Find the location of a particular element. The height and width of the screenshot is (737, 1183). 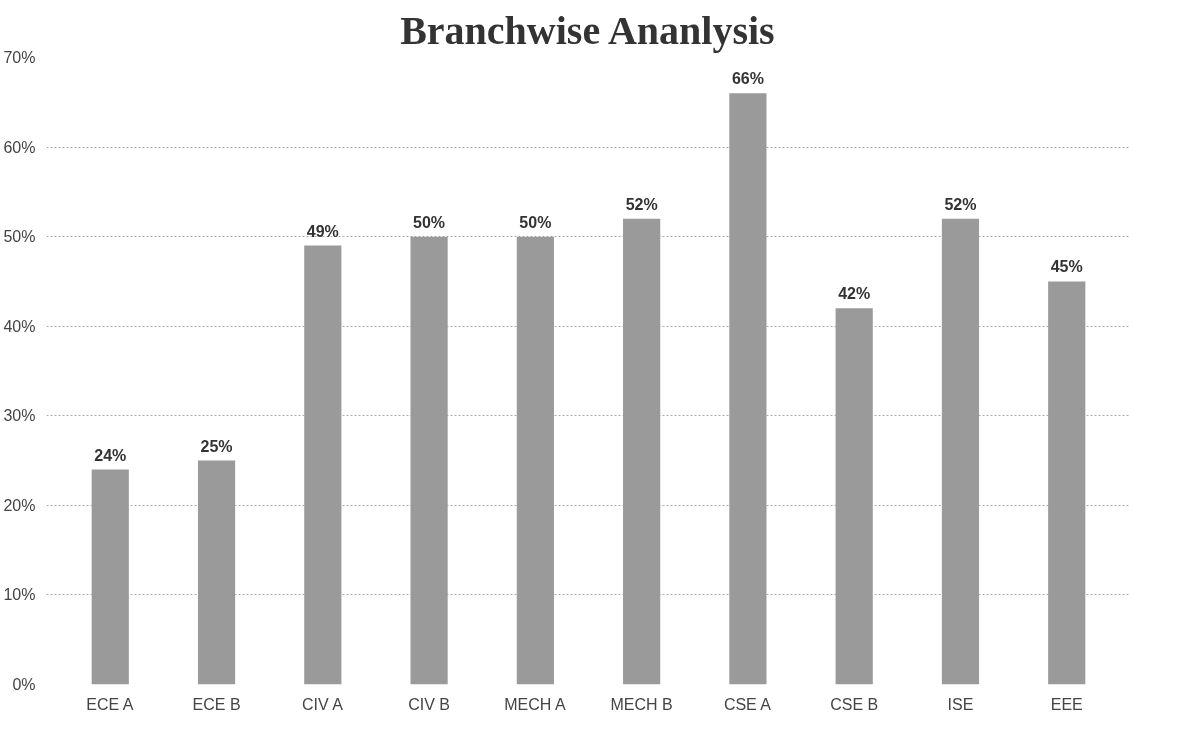

x-tick-label: CSE B is located at coordinates (854, 704).